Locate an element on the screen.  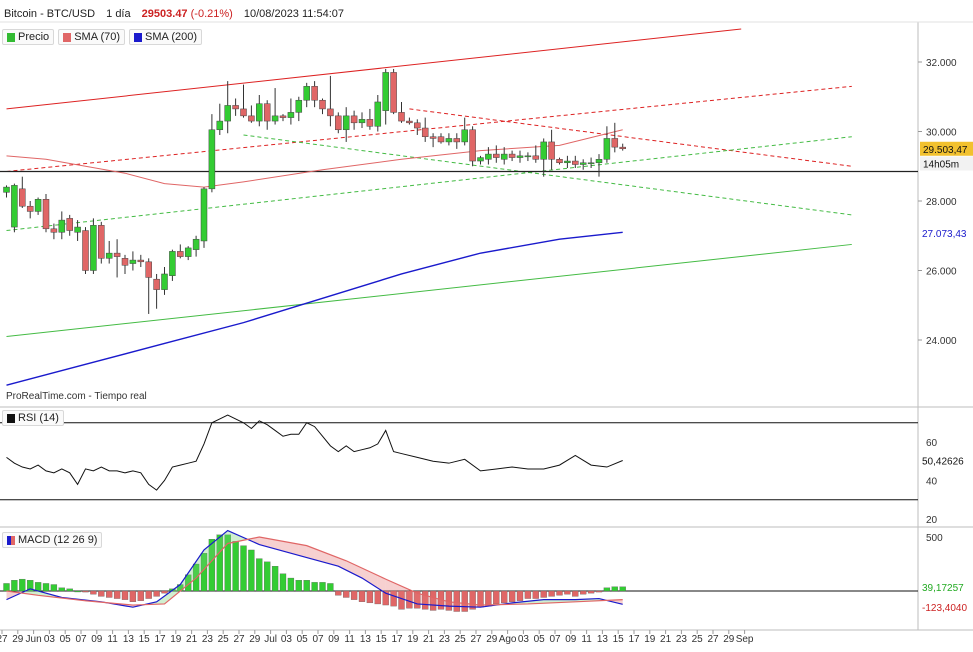
price-change: (-0.21%) is located at coordinates (211, 14).